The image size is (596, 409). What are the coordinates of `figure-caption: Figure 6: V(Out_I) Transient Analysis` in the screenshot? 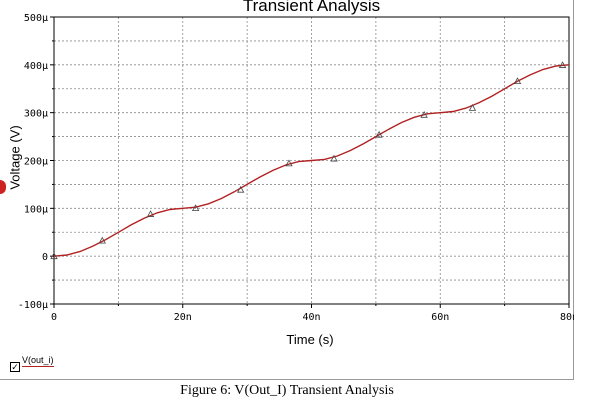 It's located at (287, 390).